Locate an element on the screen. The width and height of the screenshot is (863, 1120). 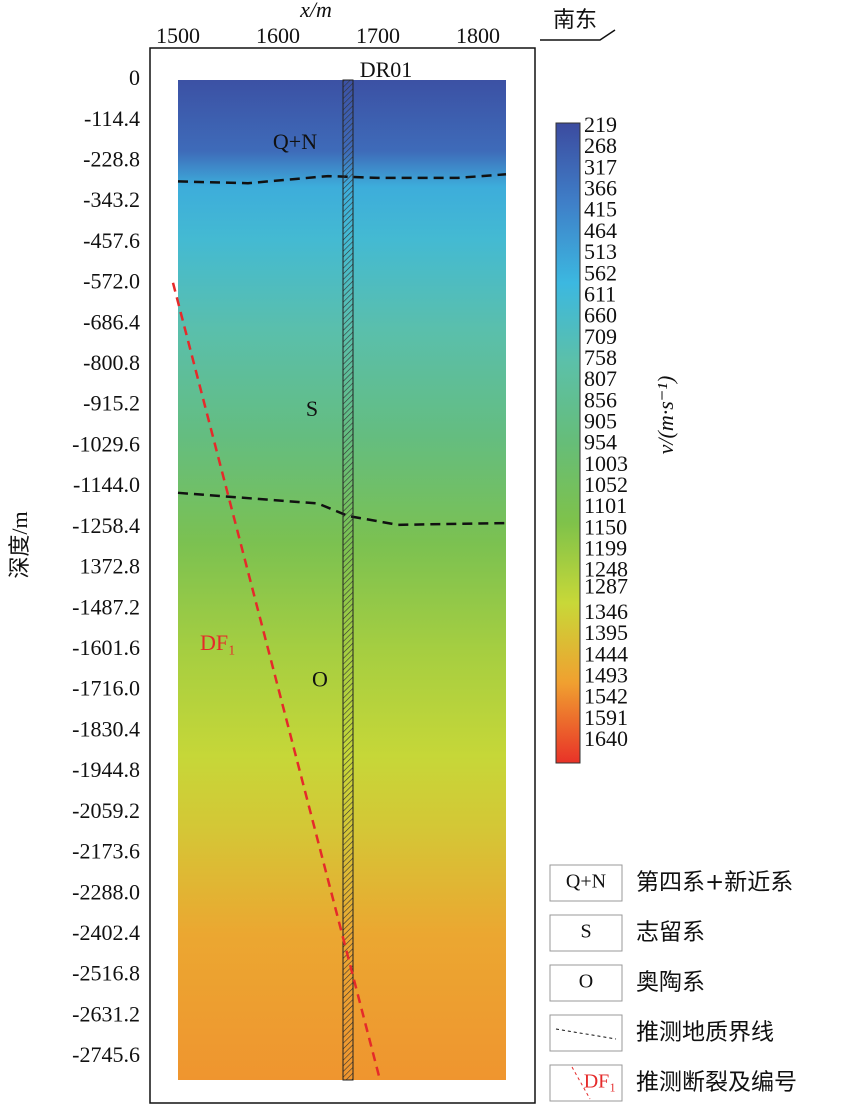
colorbar-tick-label: 1052 is located at coordinates (606, 484).